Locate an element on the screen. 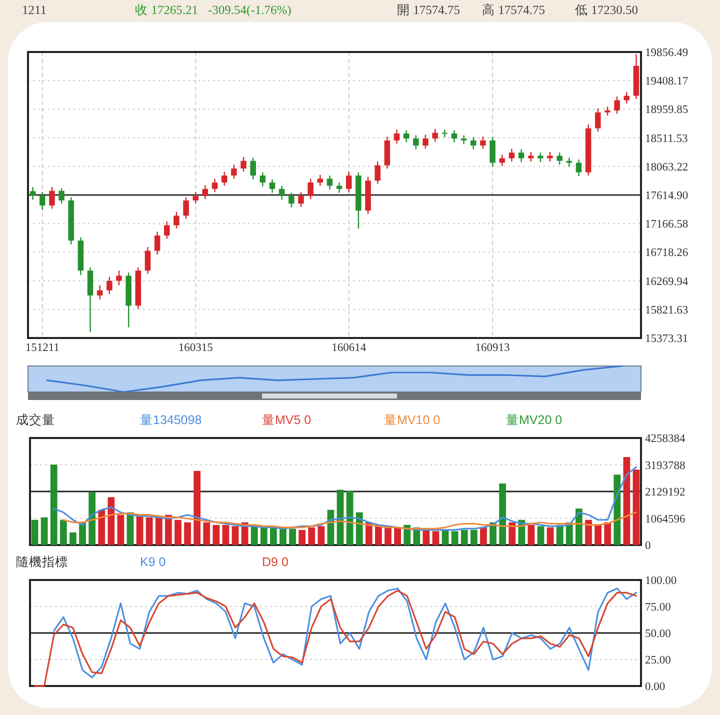 This screenshot has height=715, width=720. legend-label: 量MV20 0 is located at coordinates (534, 420).